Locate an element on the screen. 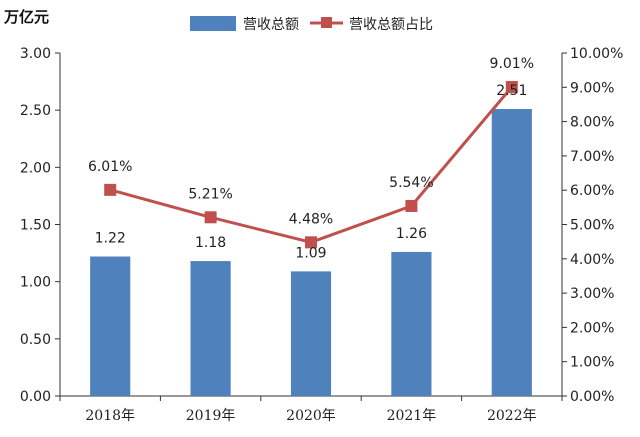 This screenshot has width=640, height=437. bar-data-label: 2.51 is located at coordinates (511, 91).